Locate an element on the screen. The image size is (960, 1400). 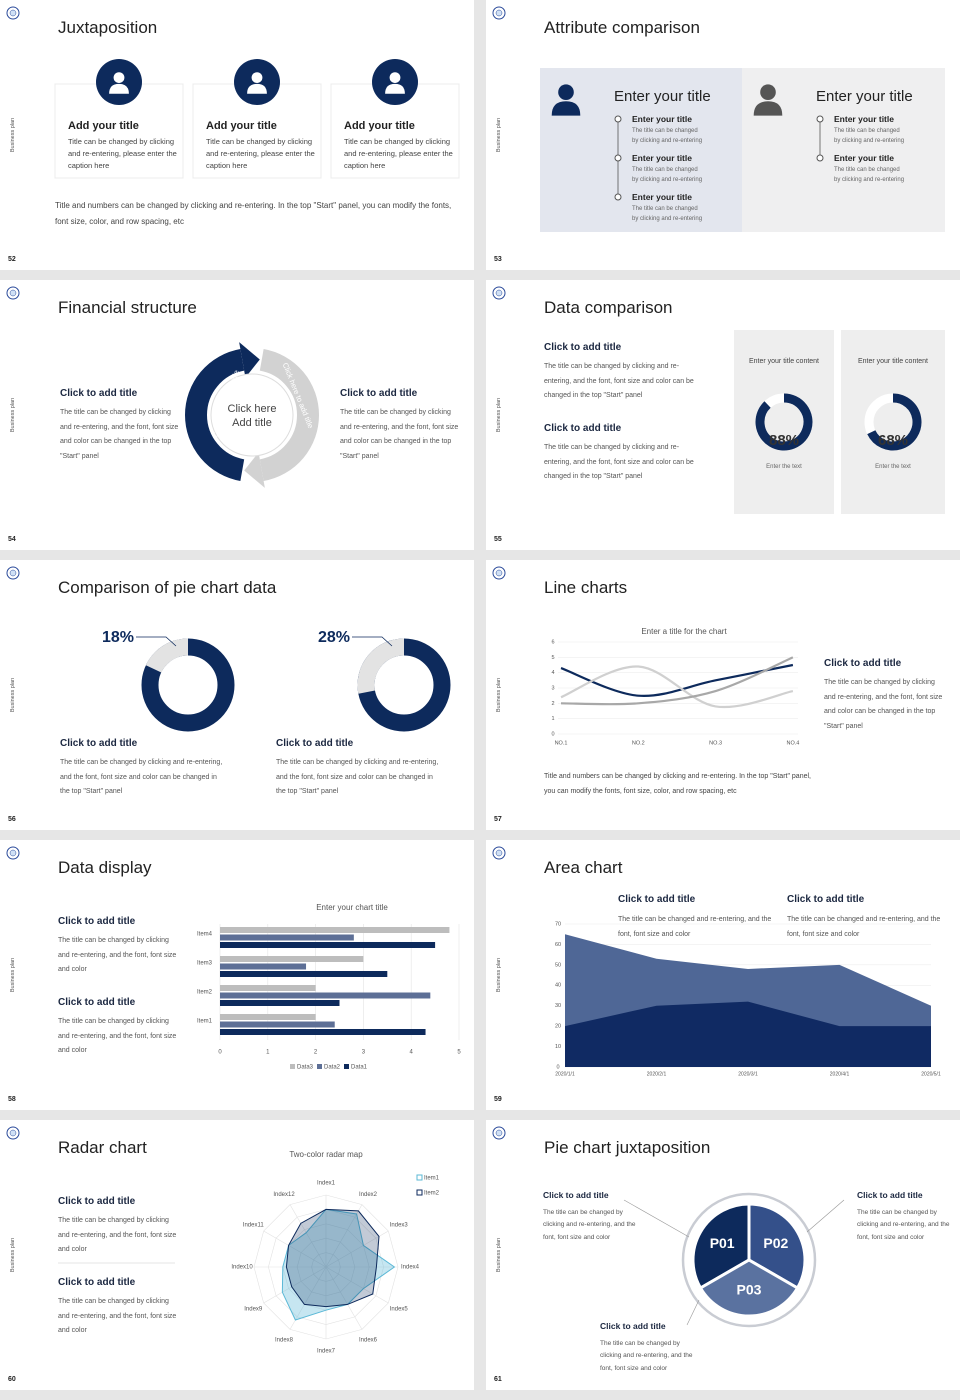
axis-label: Index4 is located at coordinates (410, 1268).